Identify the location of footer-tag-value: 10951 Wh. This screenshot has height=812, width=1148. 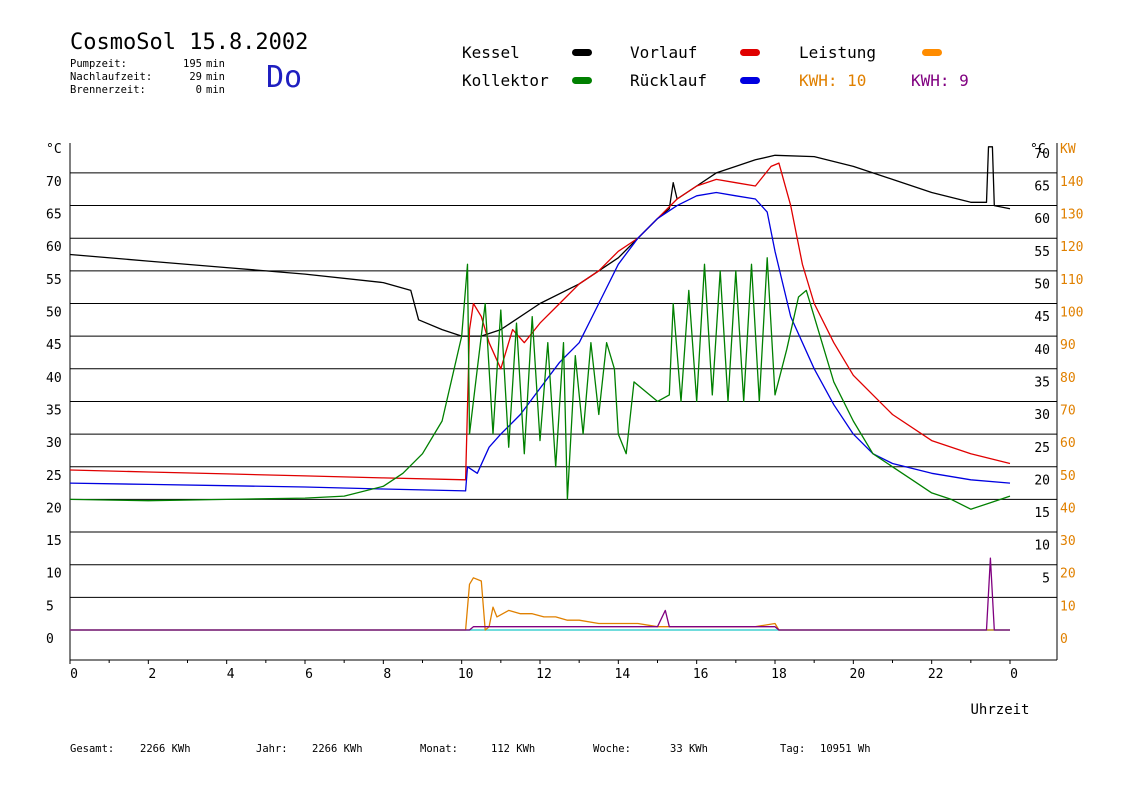
(845, 749).